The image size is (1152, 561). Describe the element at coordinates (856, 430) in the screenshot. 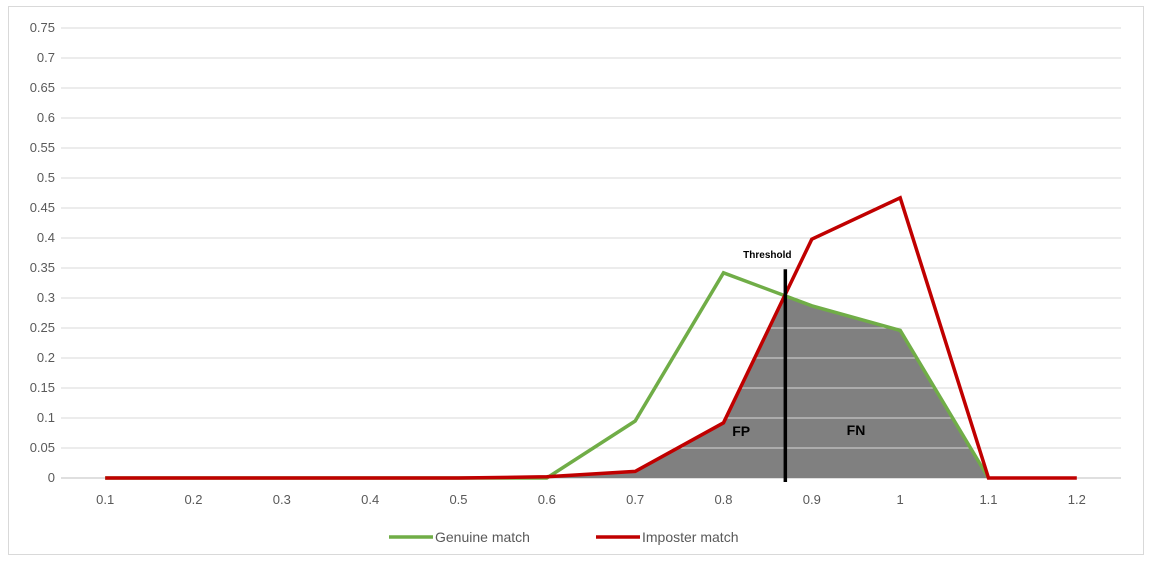

I see `annotation-fn: FN` at that location.